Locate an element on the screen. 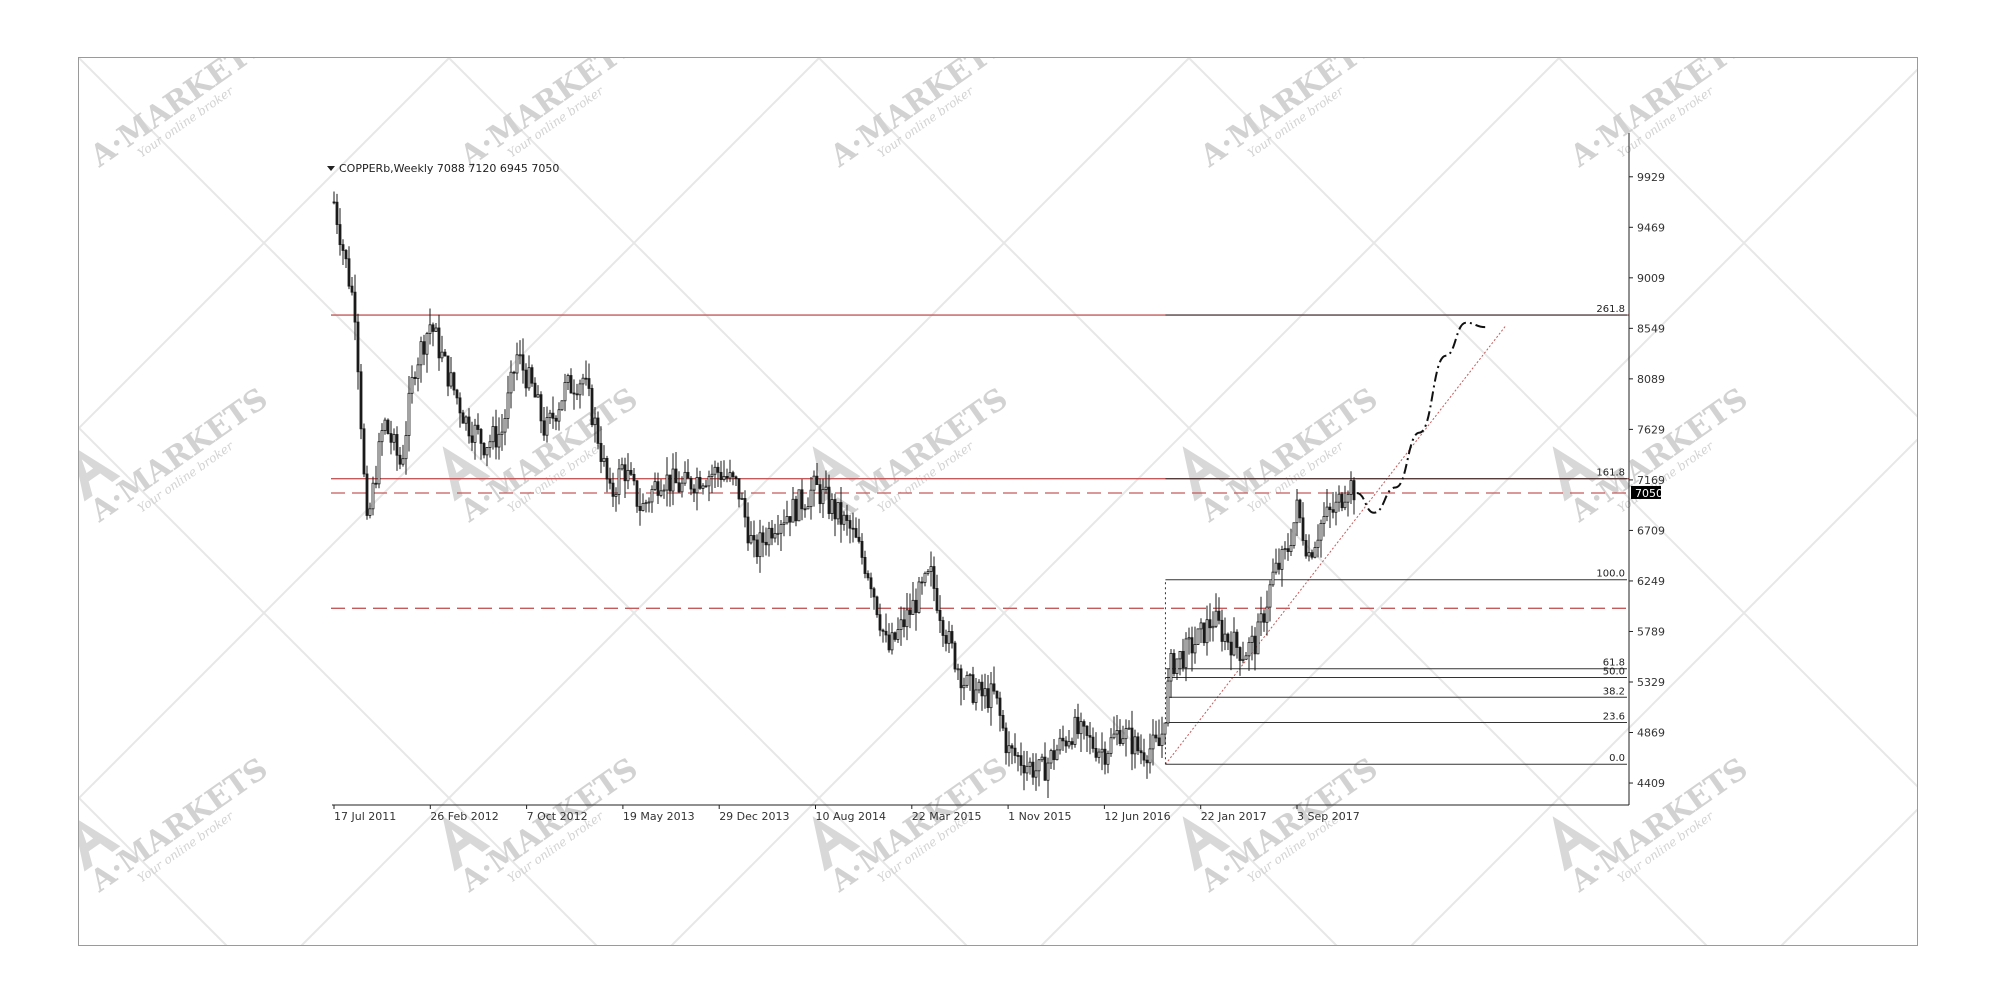 The height and width of the screenshot is (1005, 1996). x-tick-label: 12 Jun 2016 is located at coordinates (1137, 816).